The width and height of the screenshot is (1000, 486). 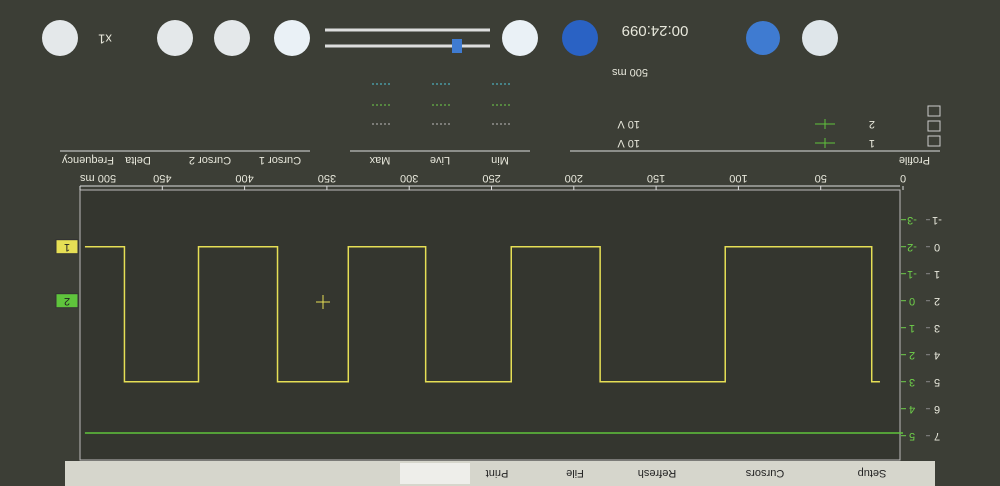 I want to click on channel-marker-label: 1, so click(x=67, y=247).